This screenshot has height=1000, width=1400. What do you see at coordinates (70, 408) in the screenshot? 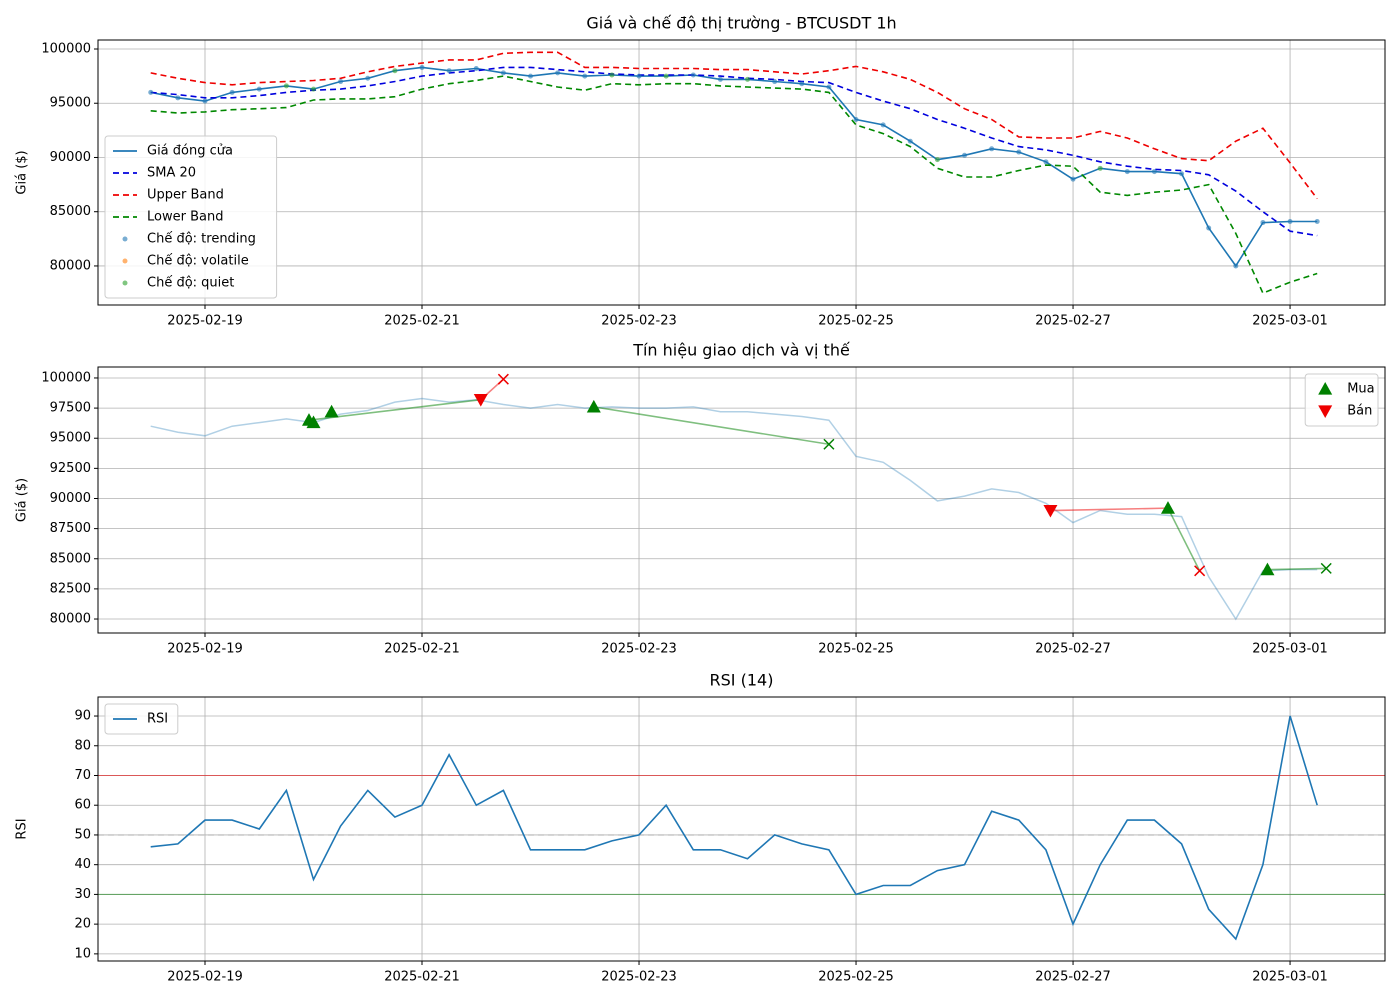
I see `y-tick-label: 97500` at bounding box center [70, 408].